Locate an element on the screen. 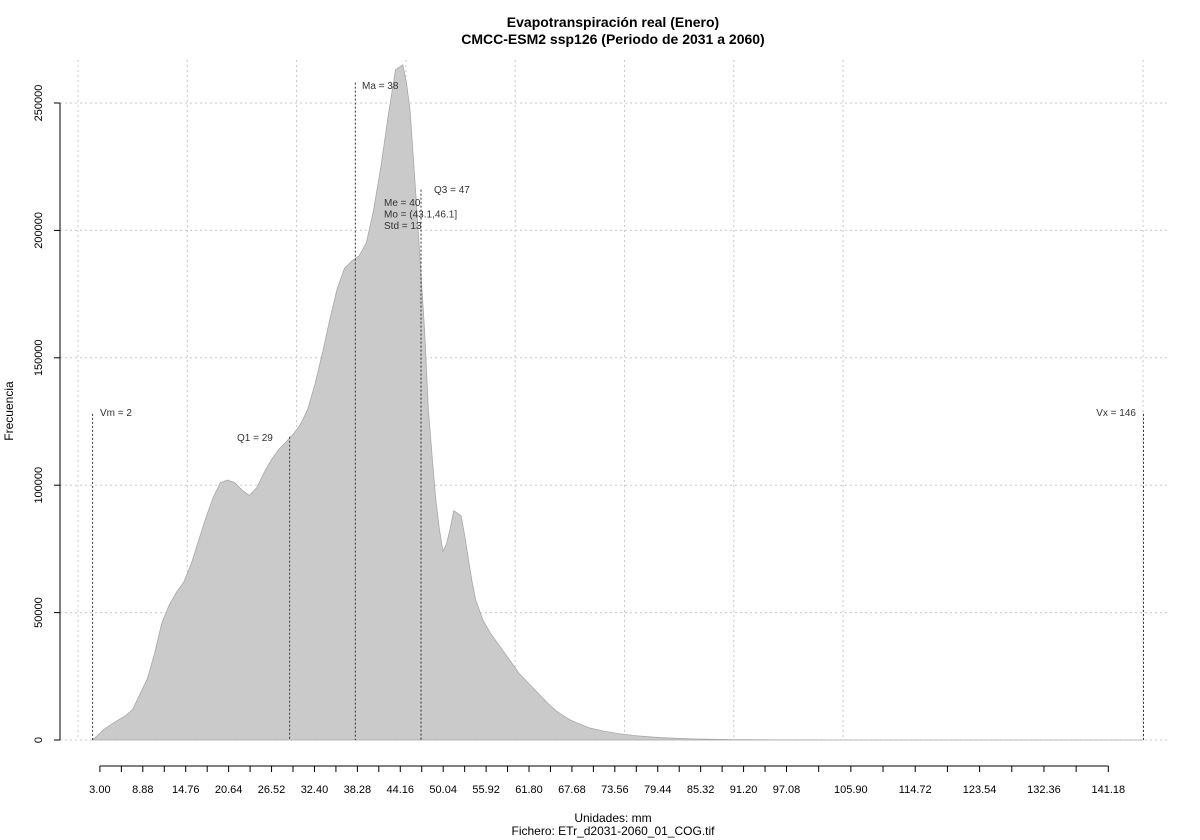 This screenshot has width=1200, height=840. stat-summary-line: Std = 13 is located at coordinates (403, 226).